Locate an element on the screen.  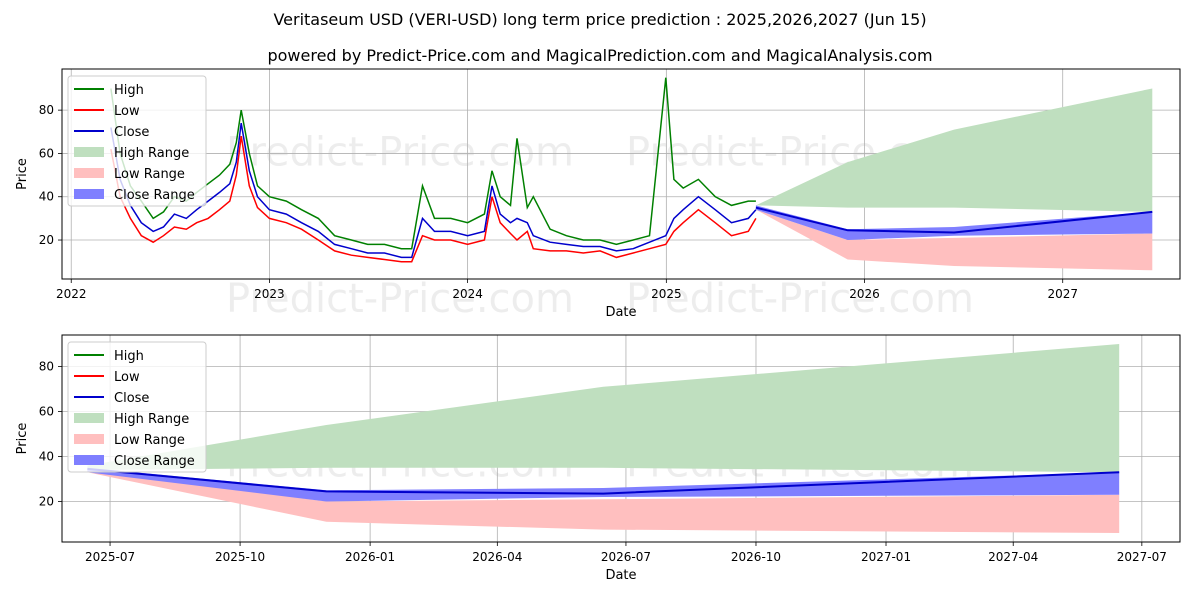
x-tick-label: 2026-10 is located at coordinates (756, 557).